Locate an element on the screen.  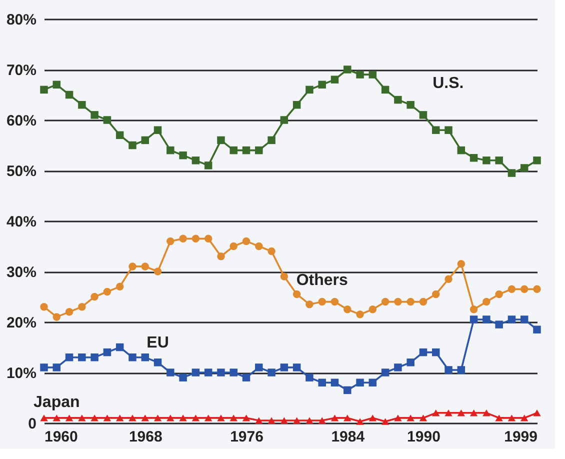
y-tick-label: 30% is located at coordinates (21, 272).